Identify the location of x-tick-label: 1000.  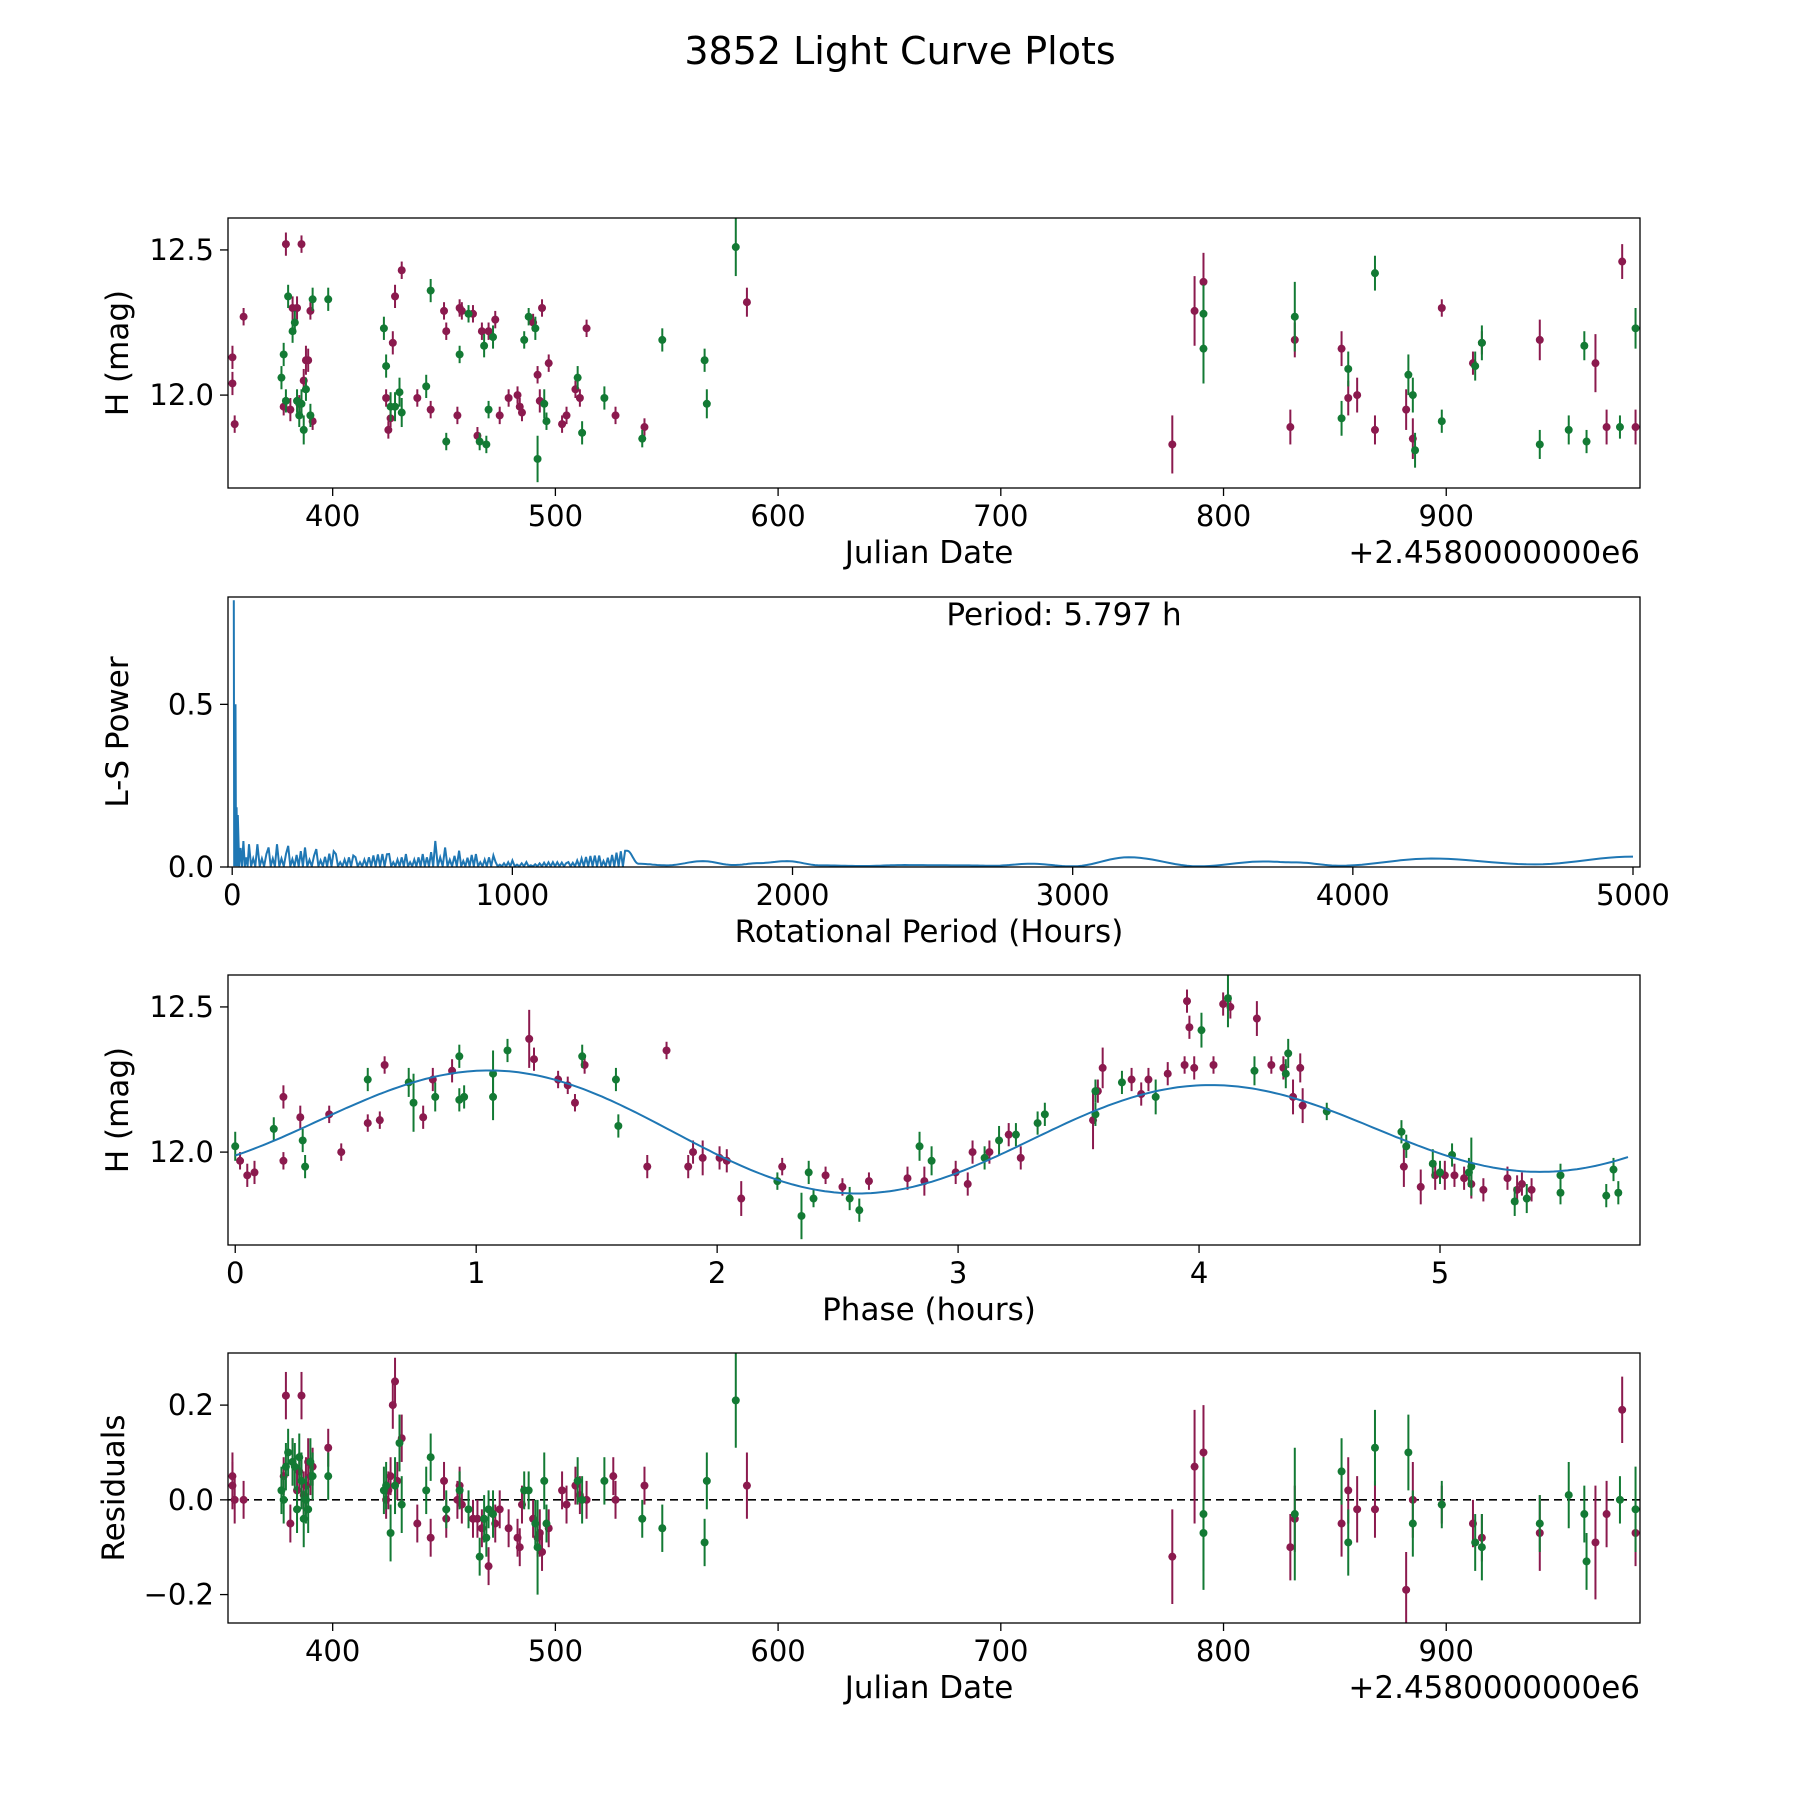
(512, 895).